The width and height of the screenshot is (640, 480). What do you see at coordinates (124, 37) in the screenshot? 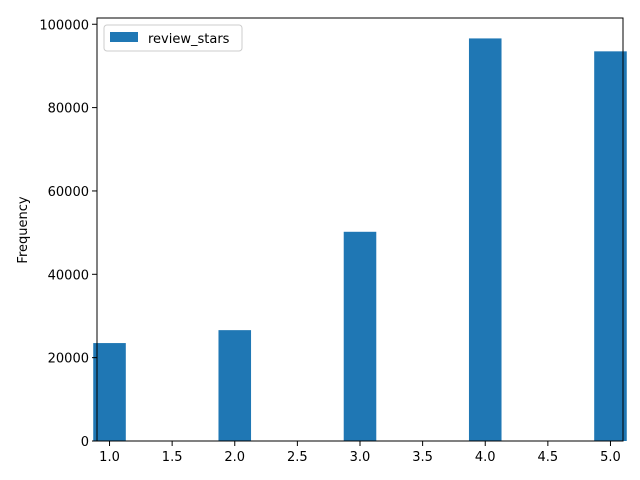
I see `legend-swatch-review-stars` at bounding box center [124, 37].